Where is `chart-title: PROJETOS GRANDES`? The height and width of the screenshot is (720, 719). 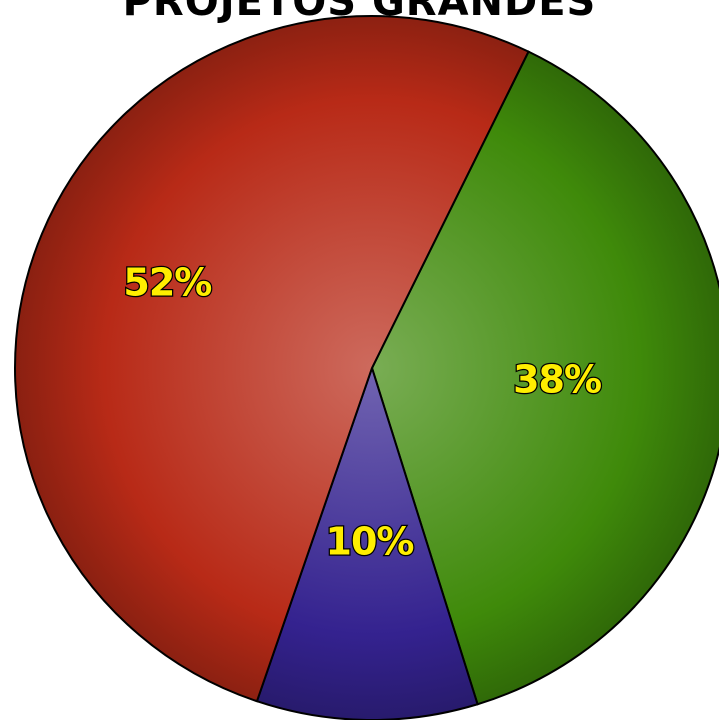 chart-title: PROJETOS GRANDES is located at coordinates (359, 12).